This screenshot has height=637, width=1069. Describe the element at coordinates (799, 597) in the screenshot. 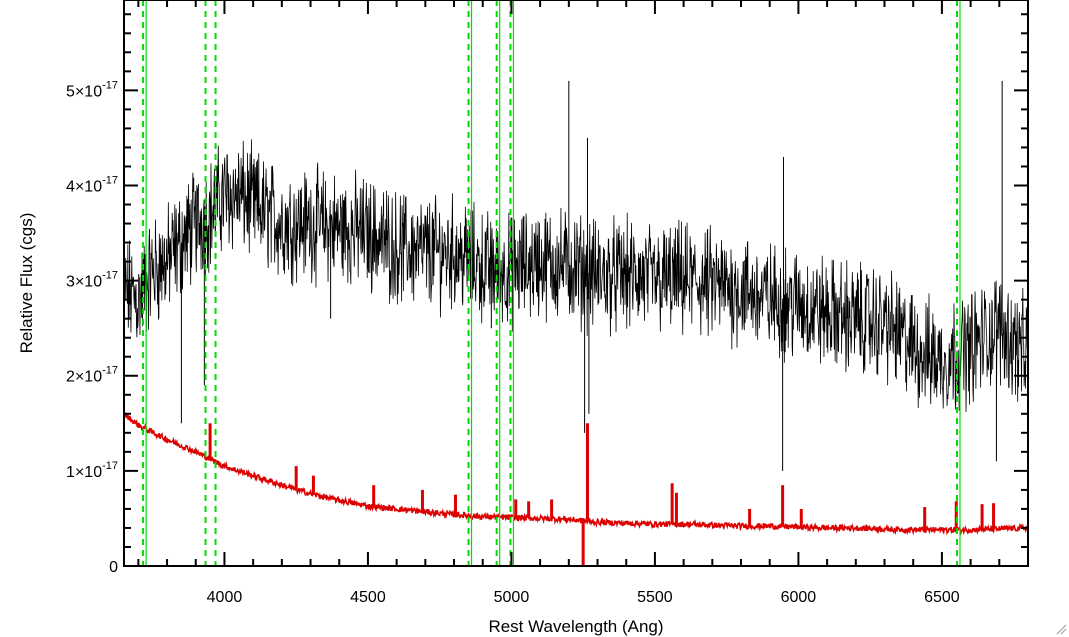

I see `x-tick-label: 6000` at that location.